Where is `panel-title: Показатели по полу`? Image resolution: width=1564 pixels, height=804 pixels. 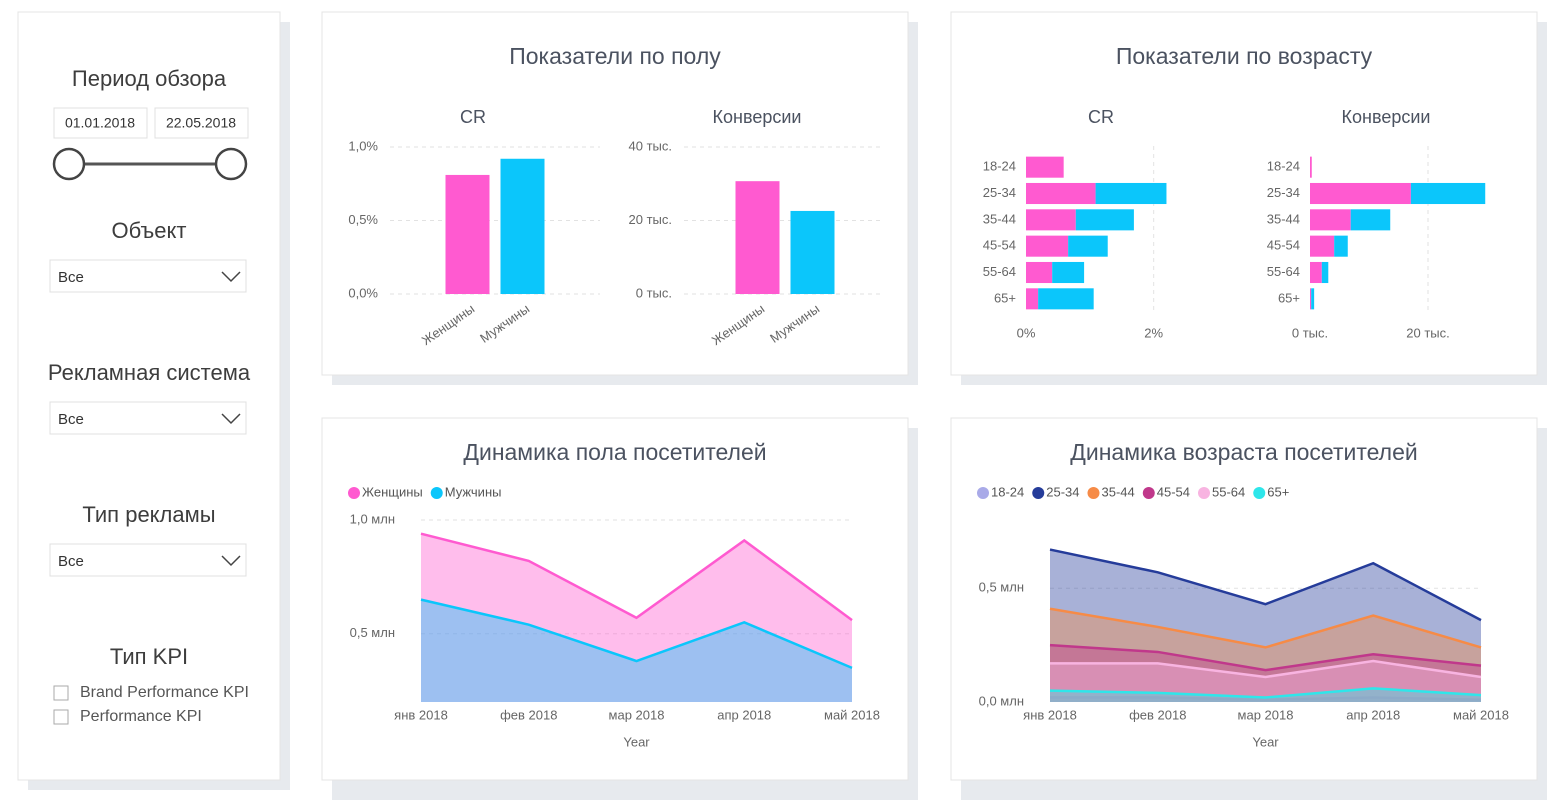
panel-title: Показатели по полу is located at coordinates (615, 56).